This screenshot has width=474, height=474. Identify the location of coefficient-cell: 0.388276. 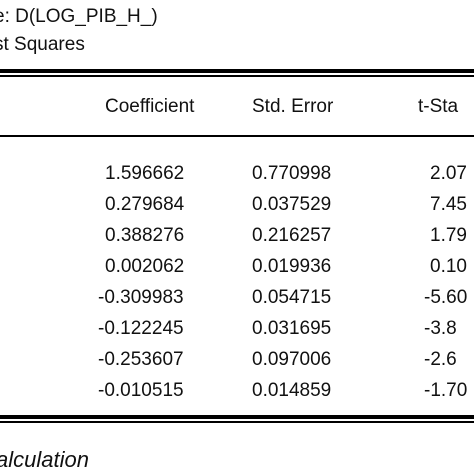
(145, 235).